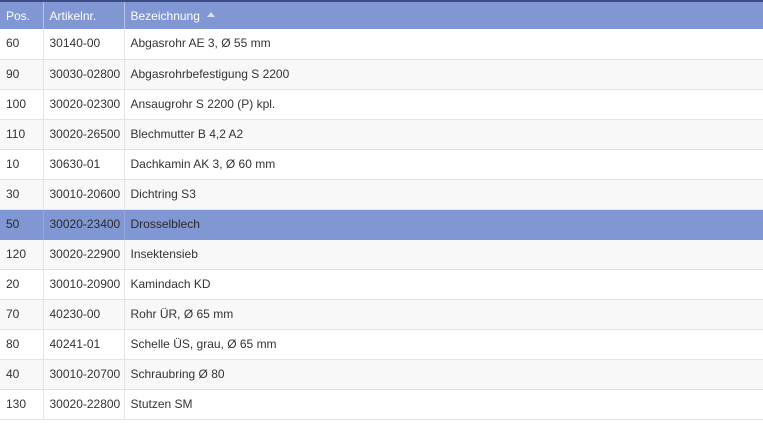 Image resolution: width=763 pixels, height=432 pixels. I want to click on table-row: 110 30020-26500 Blechmutter B 4,2 A2, so click(381, 134).